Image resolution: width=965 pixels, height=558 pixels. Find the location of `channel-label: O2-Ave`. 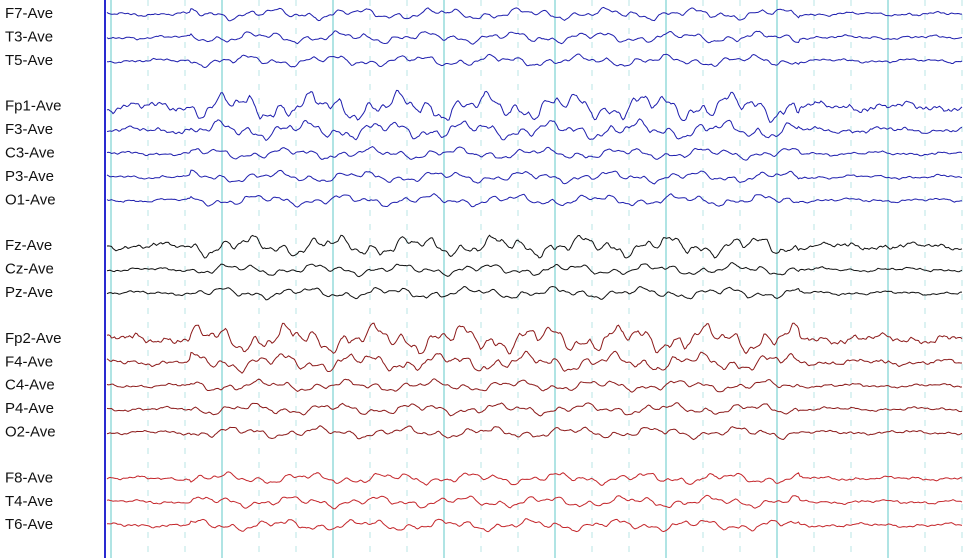

channel-label: O2-Ave is located at coordinates (30, 431).